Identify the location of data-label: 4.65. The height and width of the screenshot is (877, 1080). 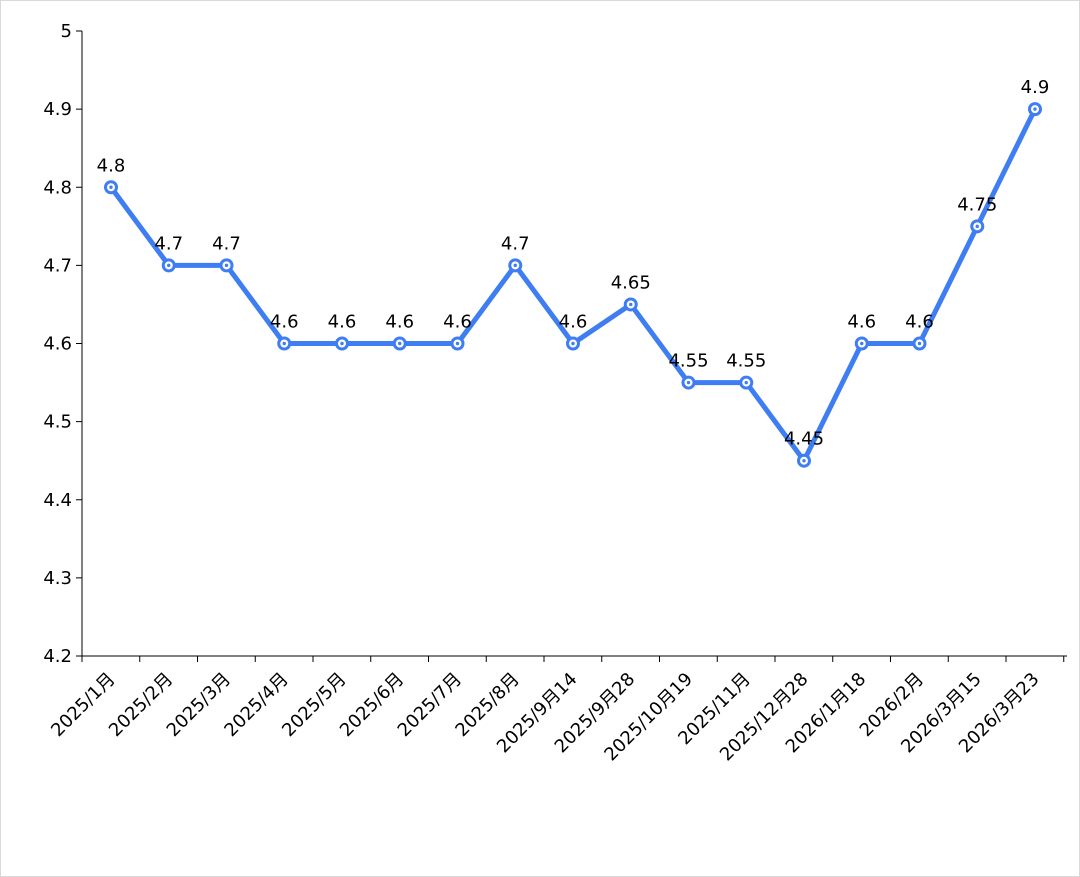
(631, 282).